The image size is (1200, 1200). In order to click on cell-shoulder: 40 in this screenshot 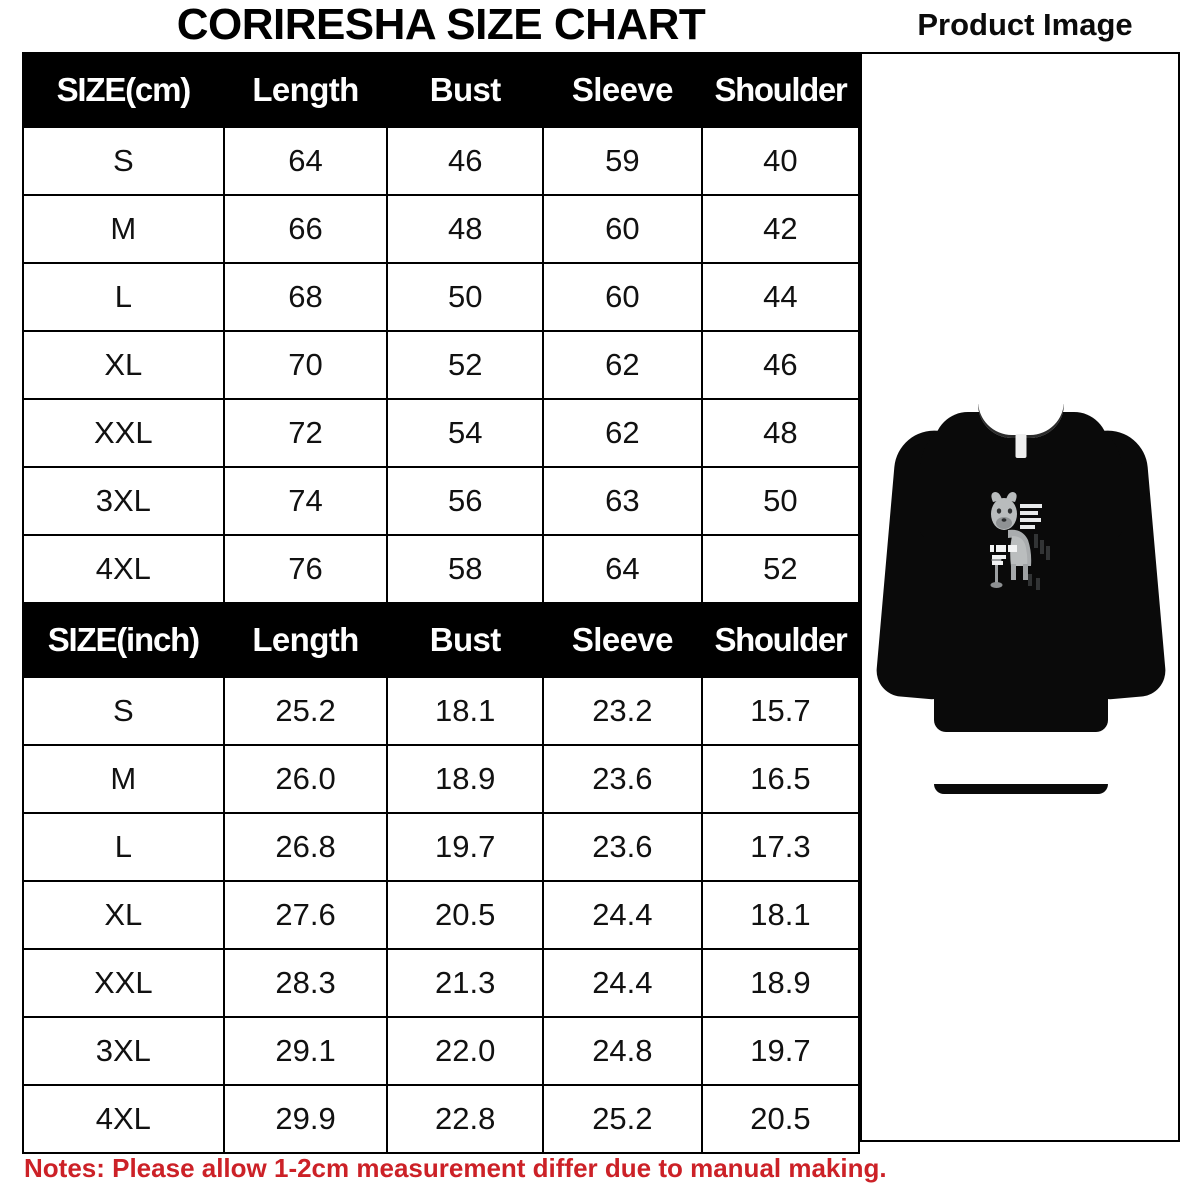, I will do `click(780, 161)`.